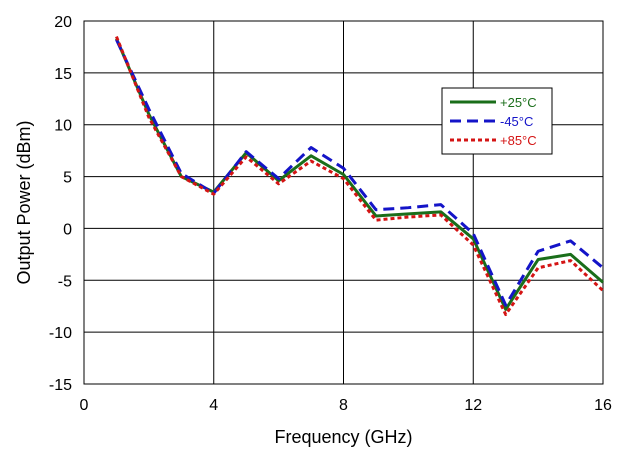 The height and width of the screenshot is (450, 624). What do you see at coordinates (67, 178) in the screenshot?
I see `y-tick-label: 5` at bounding box center [67, 178].